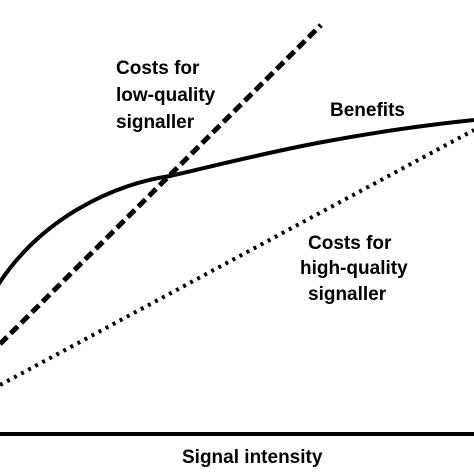 The width and height of the screenshot is (474, 474). What do you see at coordinates (252, 457) in the screenshot?
I see `x-axis-title: Signal intensity` at bounding box center [252, 457].